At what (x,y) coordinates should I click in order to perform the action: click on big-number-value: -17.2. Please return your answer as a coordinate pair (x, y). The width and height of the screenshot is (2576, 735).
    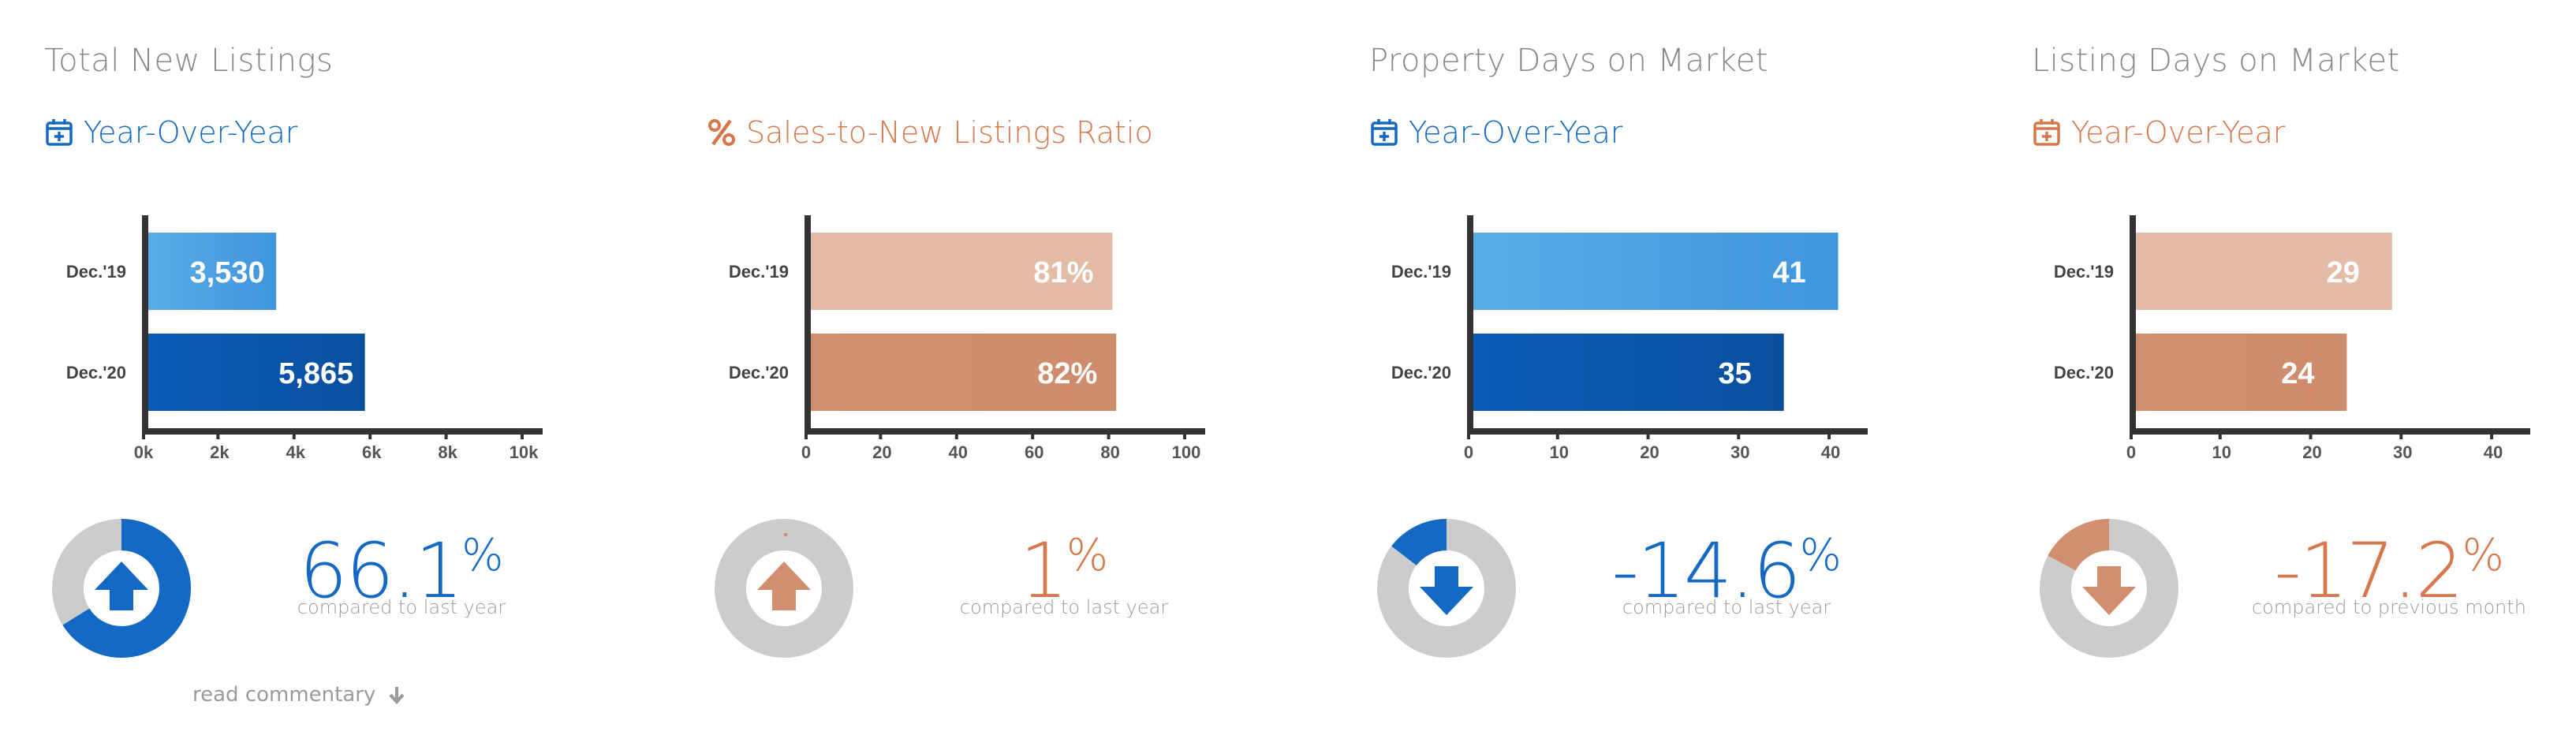
    Looking at the image, I should click on (2368, 571).